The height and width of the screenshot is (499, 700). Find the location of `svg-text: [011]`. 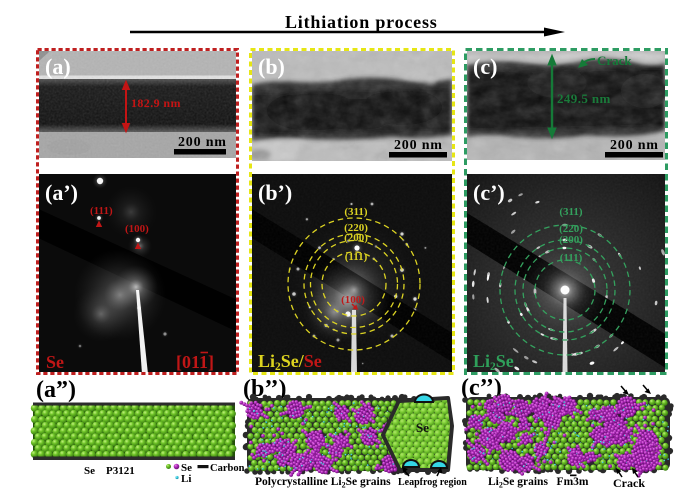

svg-text: [011] is located at coordinates (195, 362).